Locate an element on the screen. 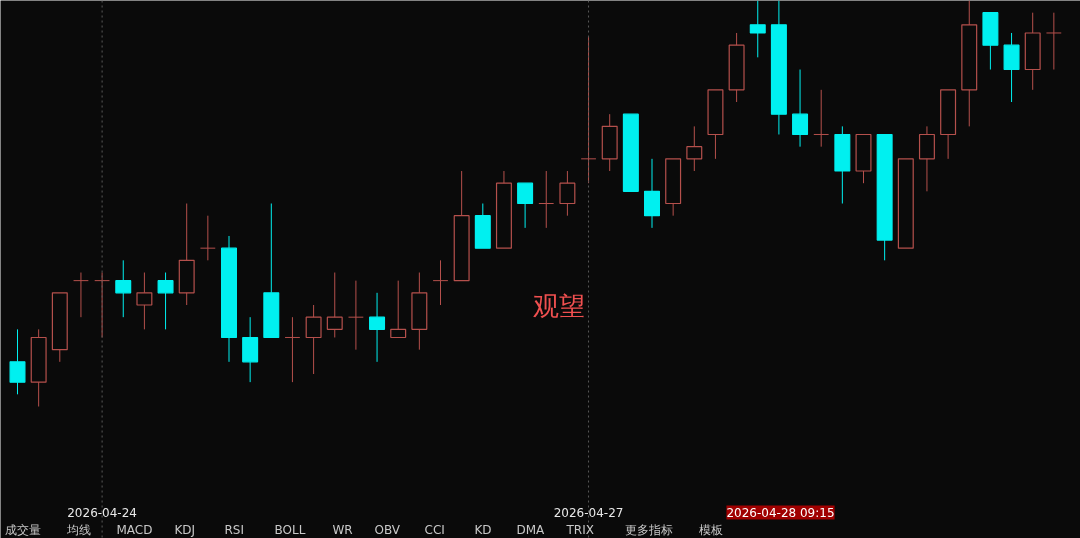 The image size is (1080, 538). text: MACD is located at coordinates (134, 529).